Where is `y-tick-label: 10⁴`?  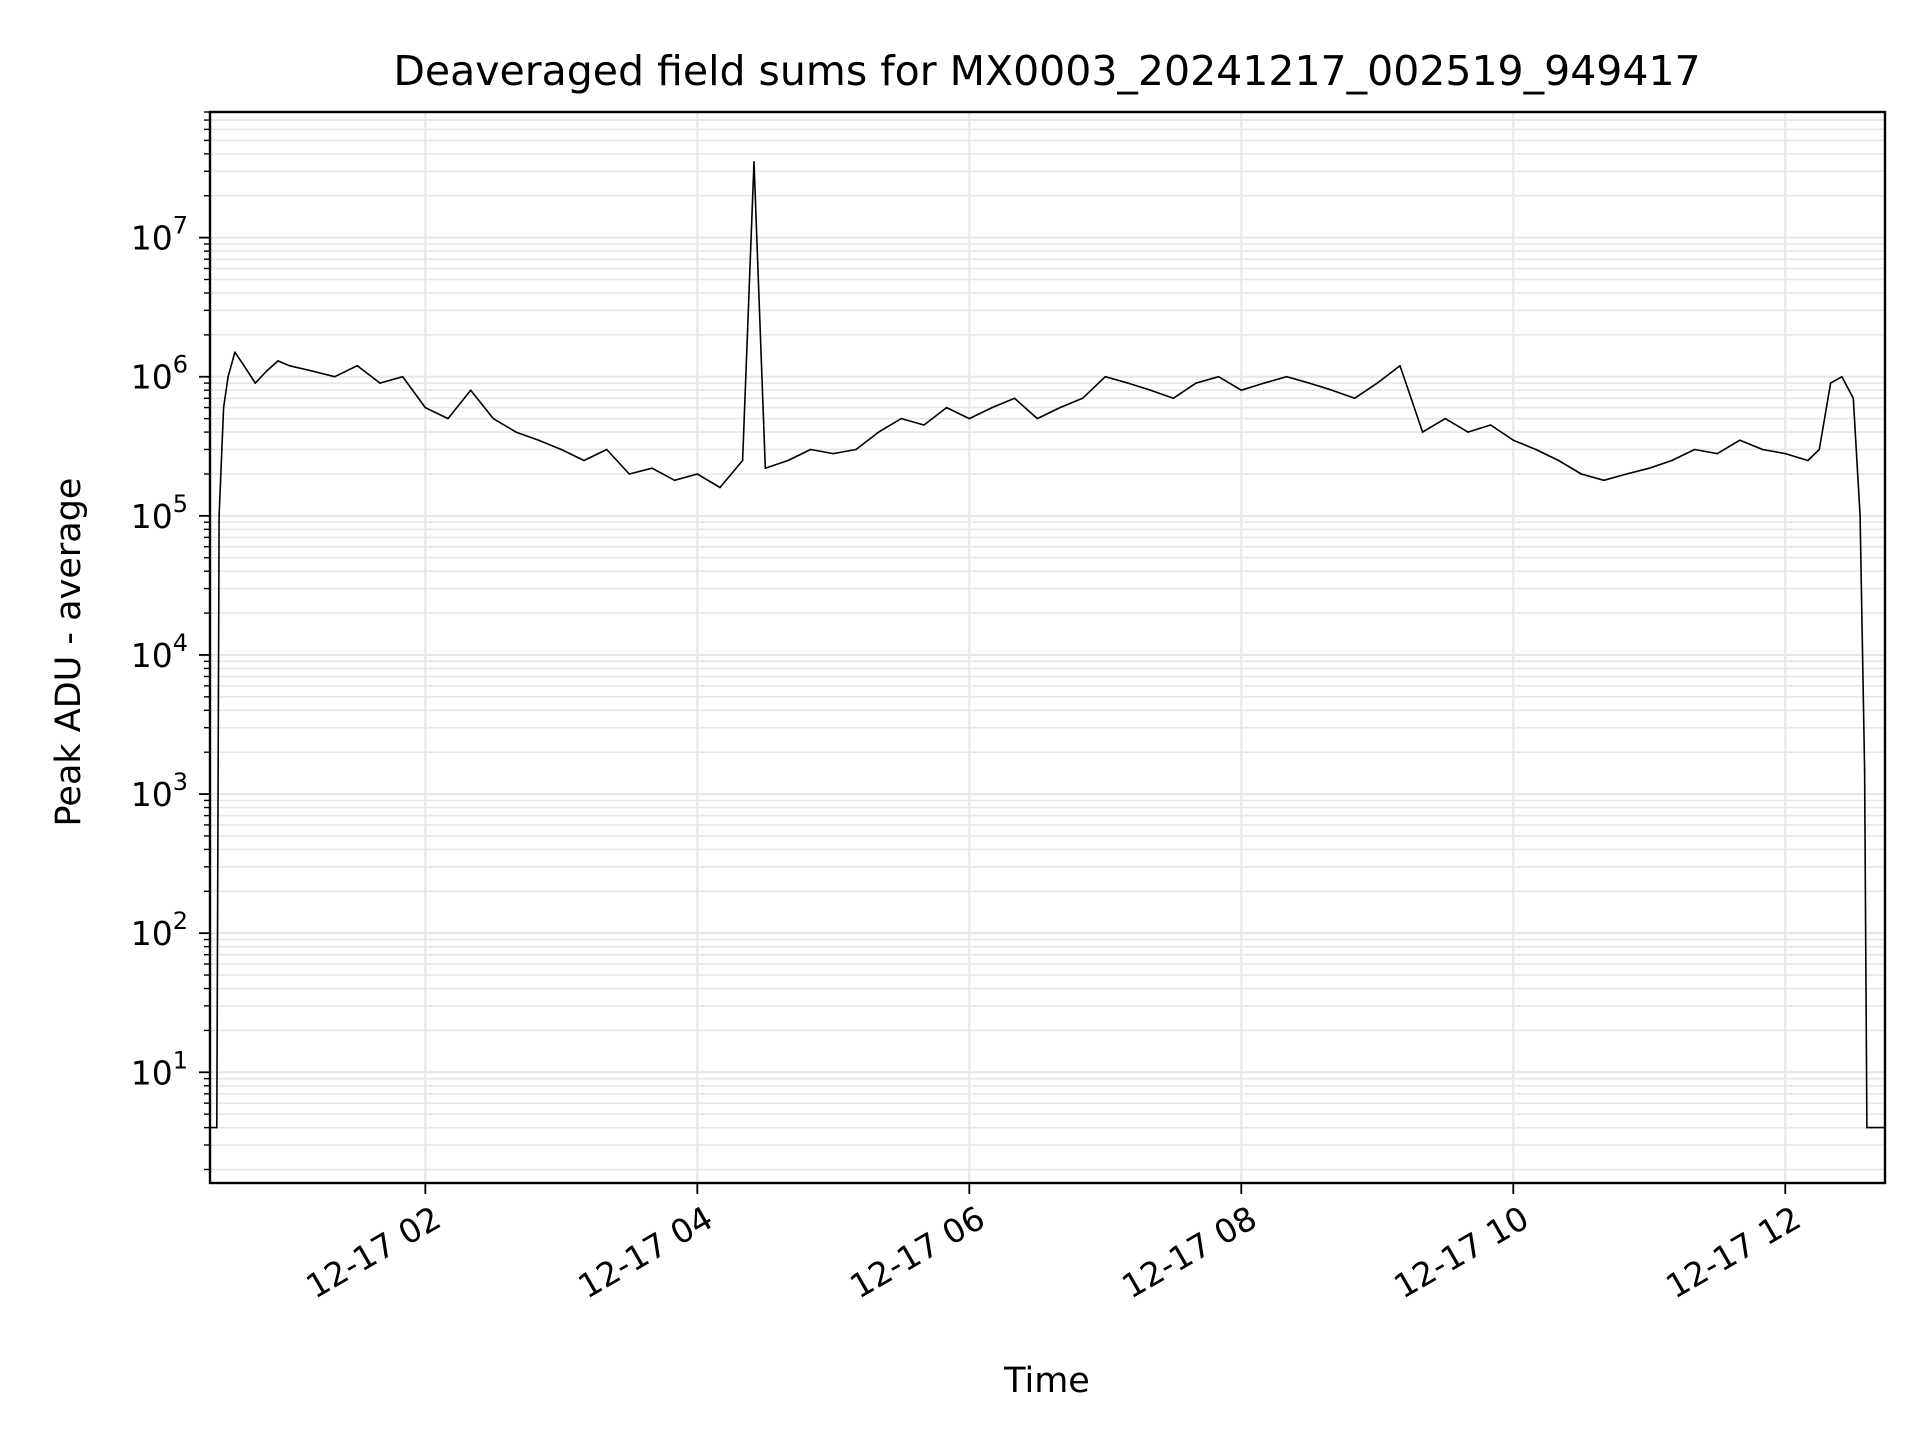 y-tick-label: 10⁴ is located at coordinates (159, 652).